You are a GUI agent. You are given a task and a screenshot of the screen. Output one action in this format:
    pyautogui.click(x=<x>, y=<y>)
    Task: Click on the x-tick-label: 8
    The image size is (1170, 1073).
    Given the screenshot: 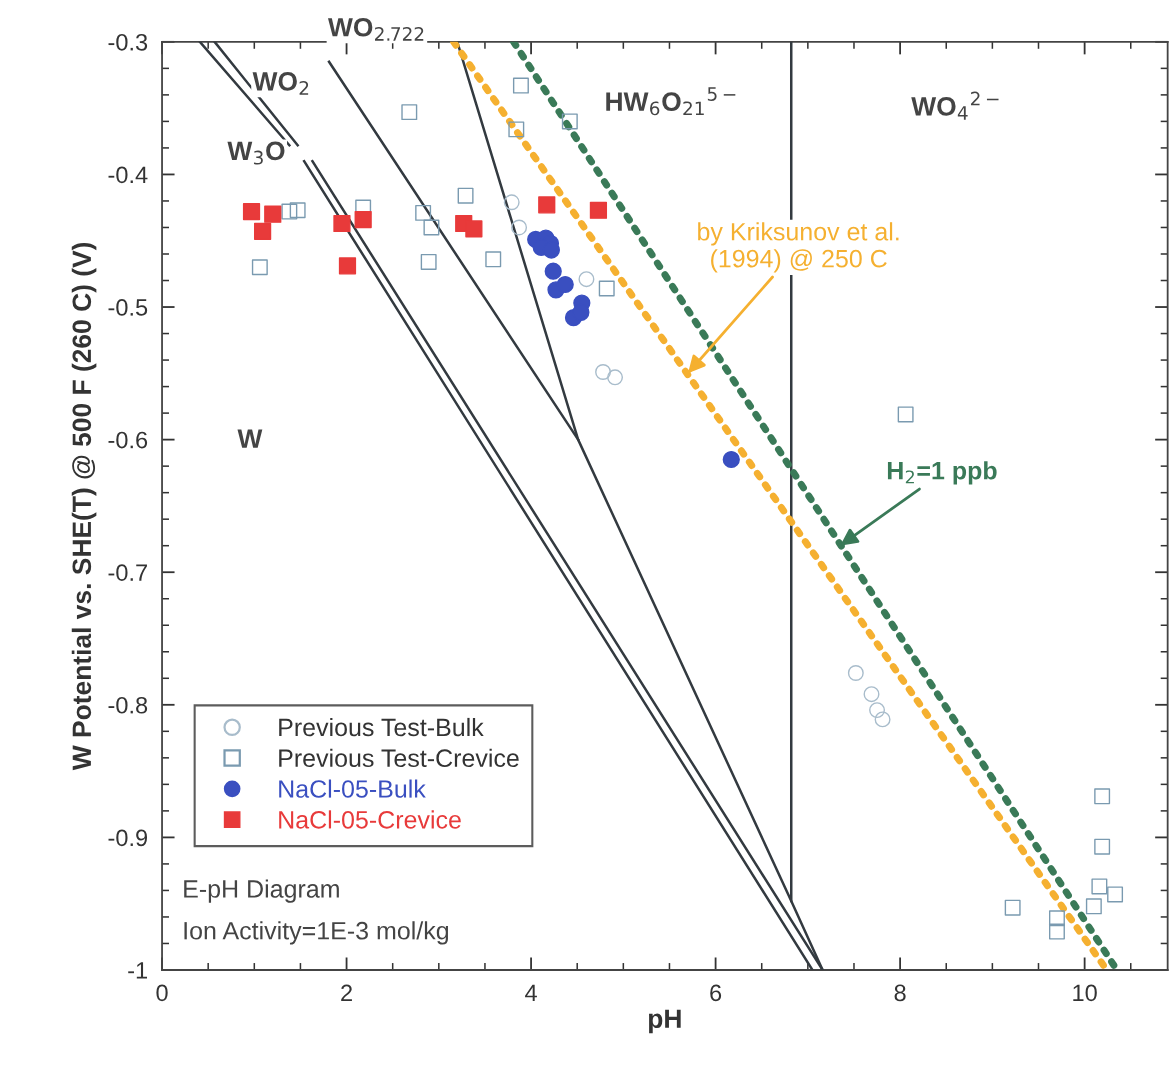 What is the action you would take?
    pyautogui.click(x=900, y=993)
    